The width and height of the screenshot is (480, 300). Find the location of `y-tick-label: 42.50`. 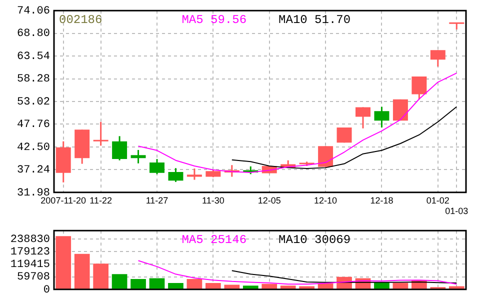

y-tick-label: 42.50 is located at coordinates (33, 148).